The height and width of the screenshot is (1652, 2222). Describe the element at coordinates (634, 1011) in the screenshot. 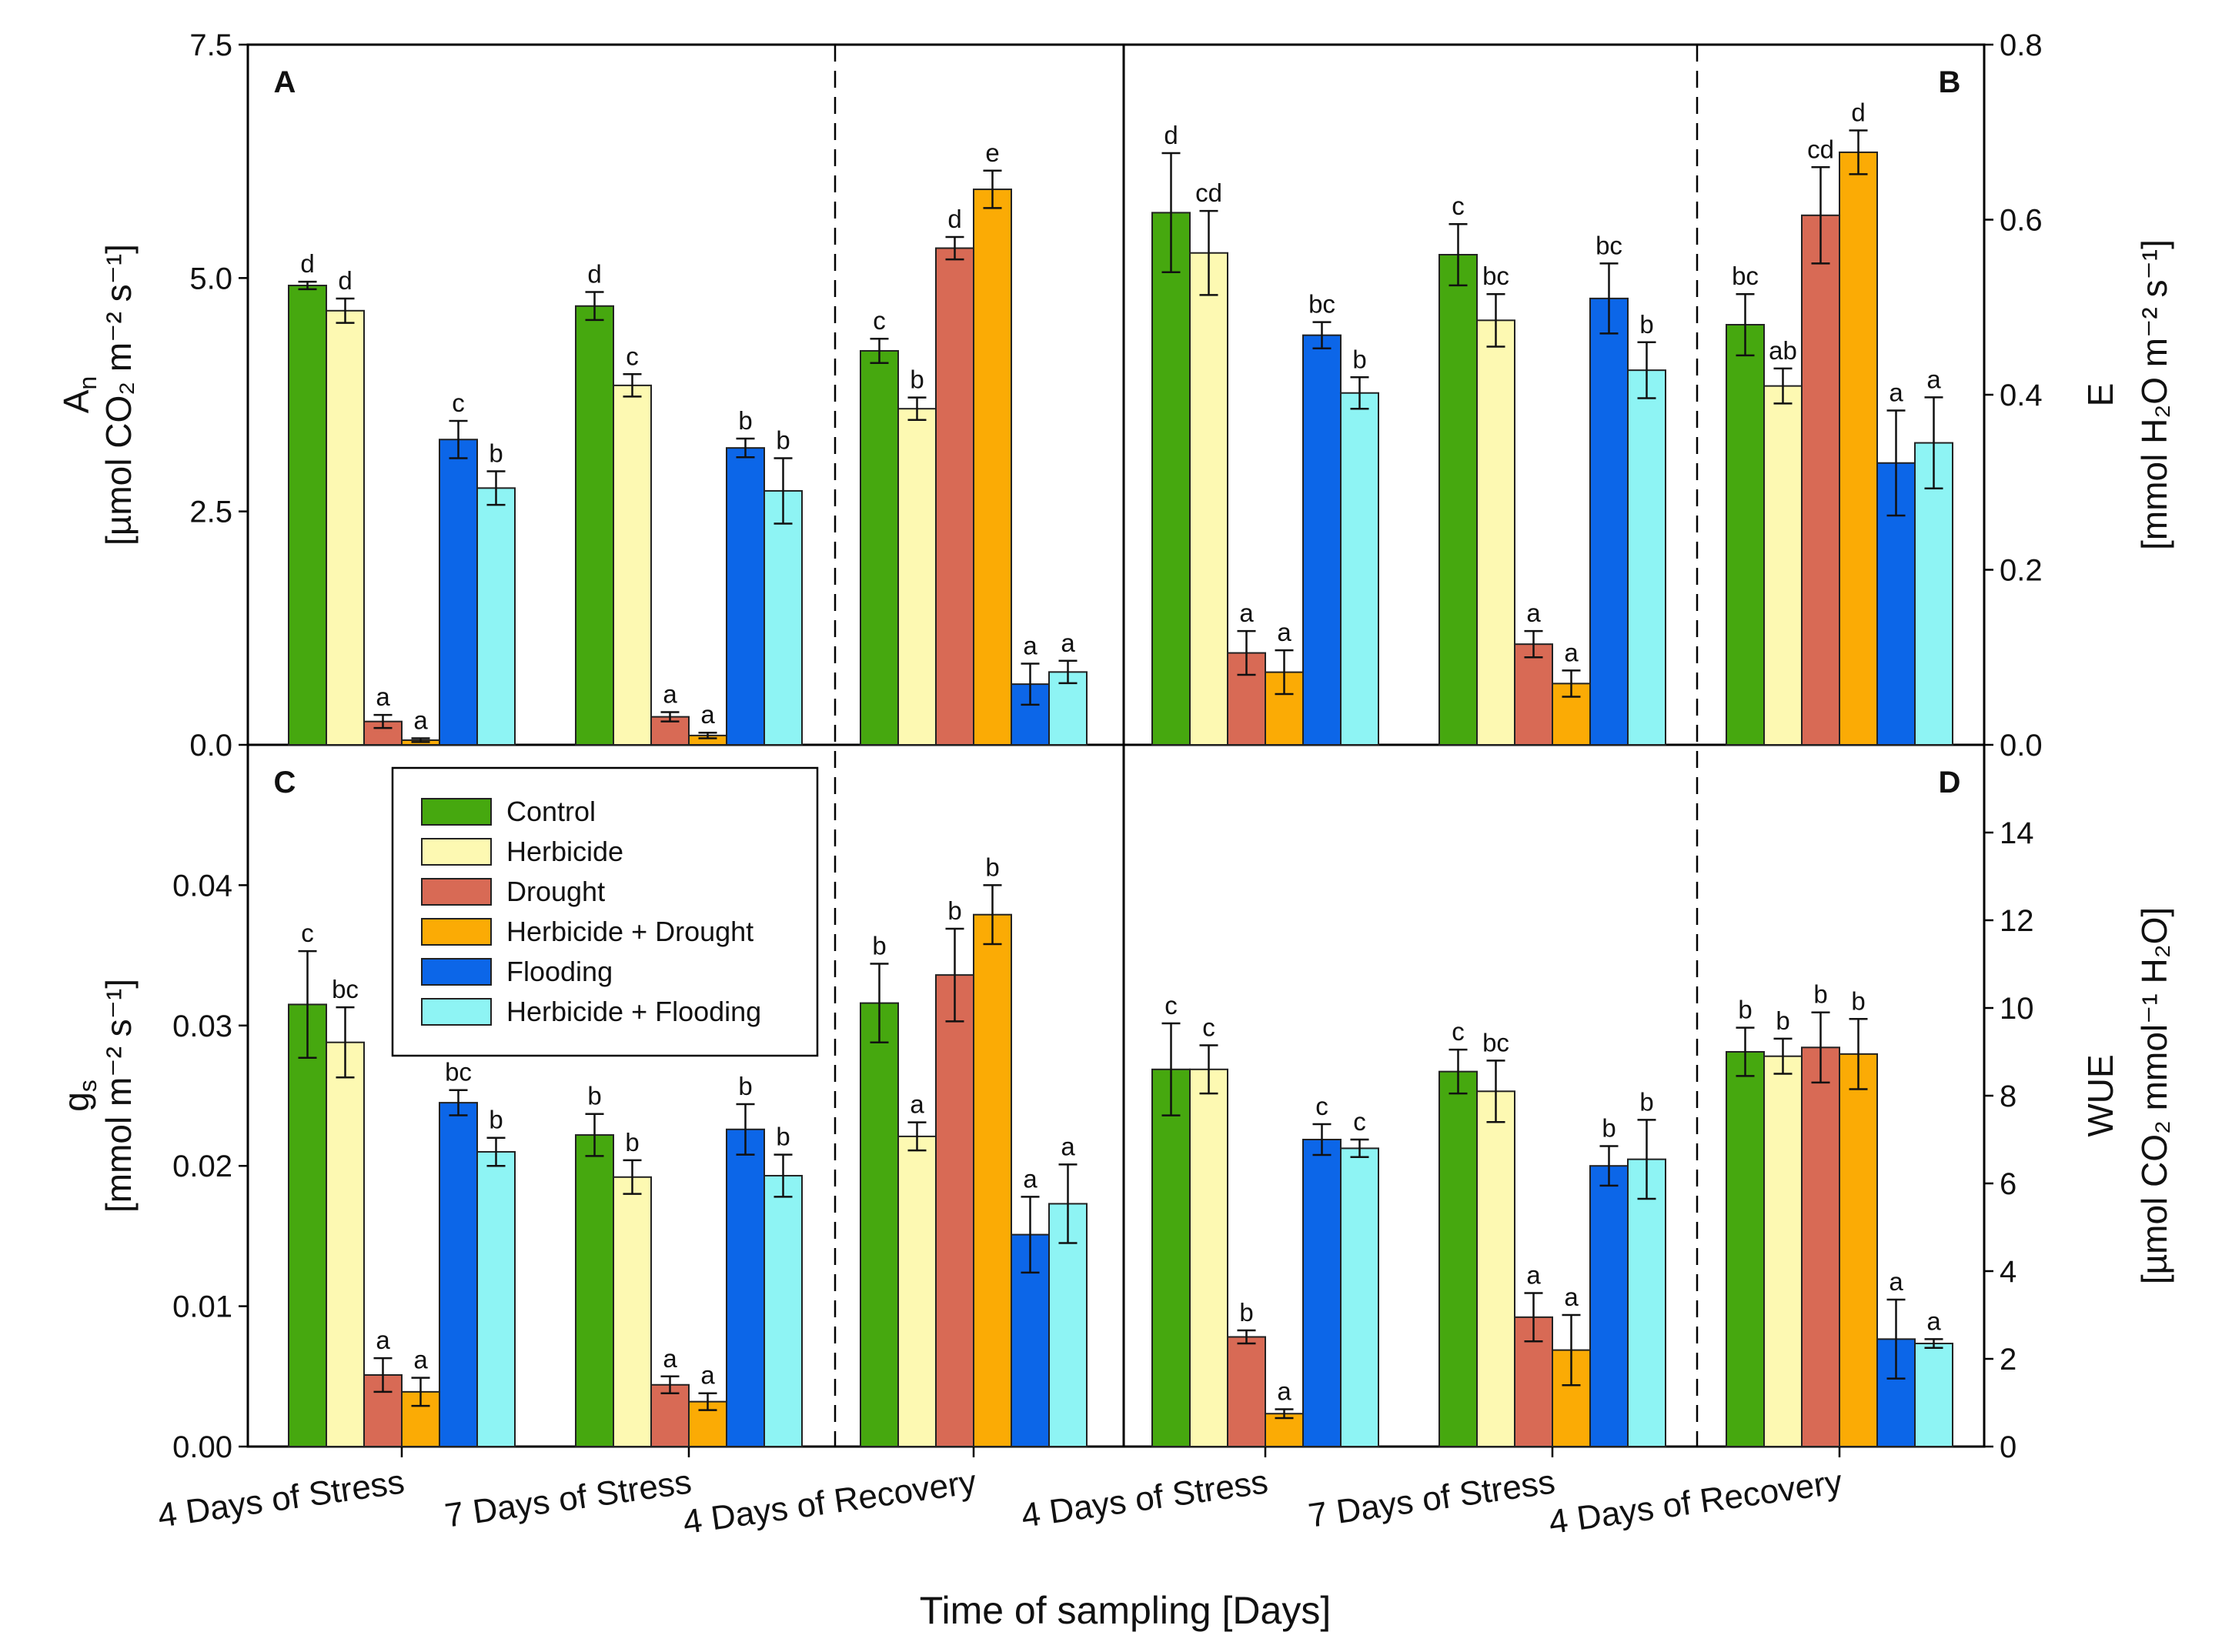

I see `legend-label: Herbicide + Flooding` at that location.